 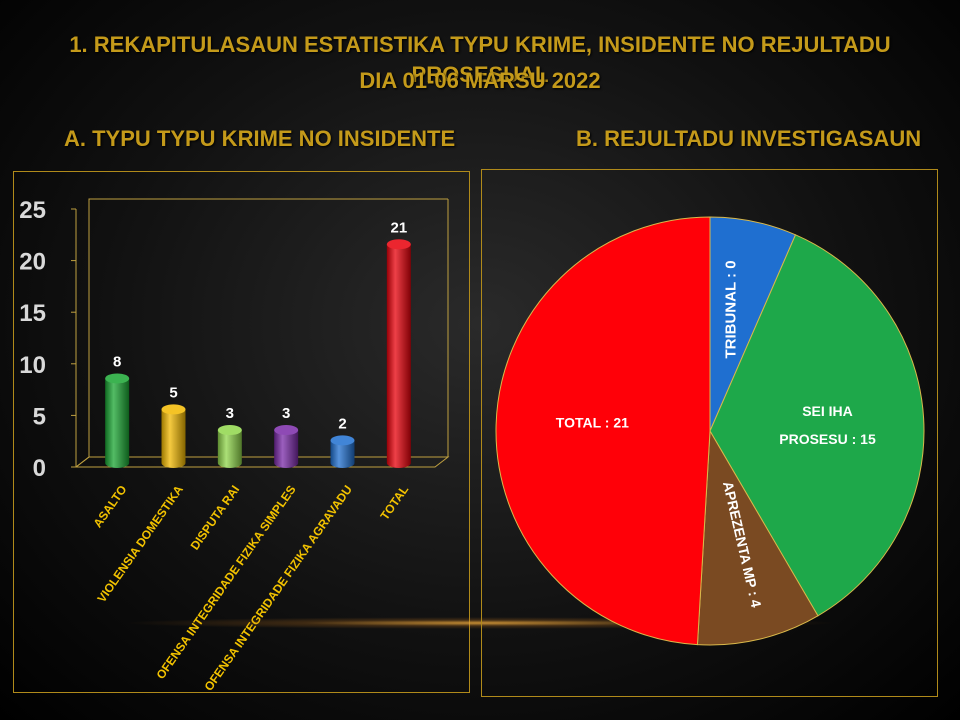 What do you see at coordinates (173, 392) in the screenshot?
I see `bar-value-label: 5` at bounding box center [173, 392].